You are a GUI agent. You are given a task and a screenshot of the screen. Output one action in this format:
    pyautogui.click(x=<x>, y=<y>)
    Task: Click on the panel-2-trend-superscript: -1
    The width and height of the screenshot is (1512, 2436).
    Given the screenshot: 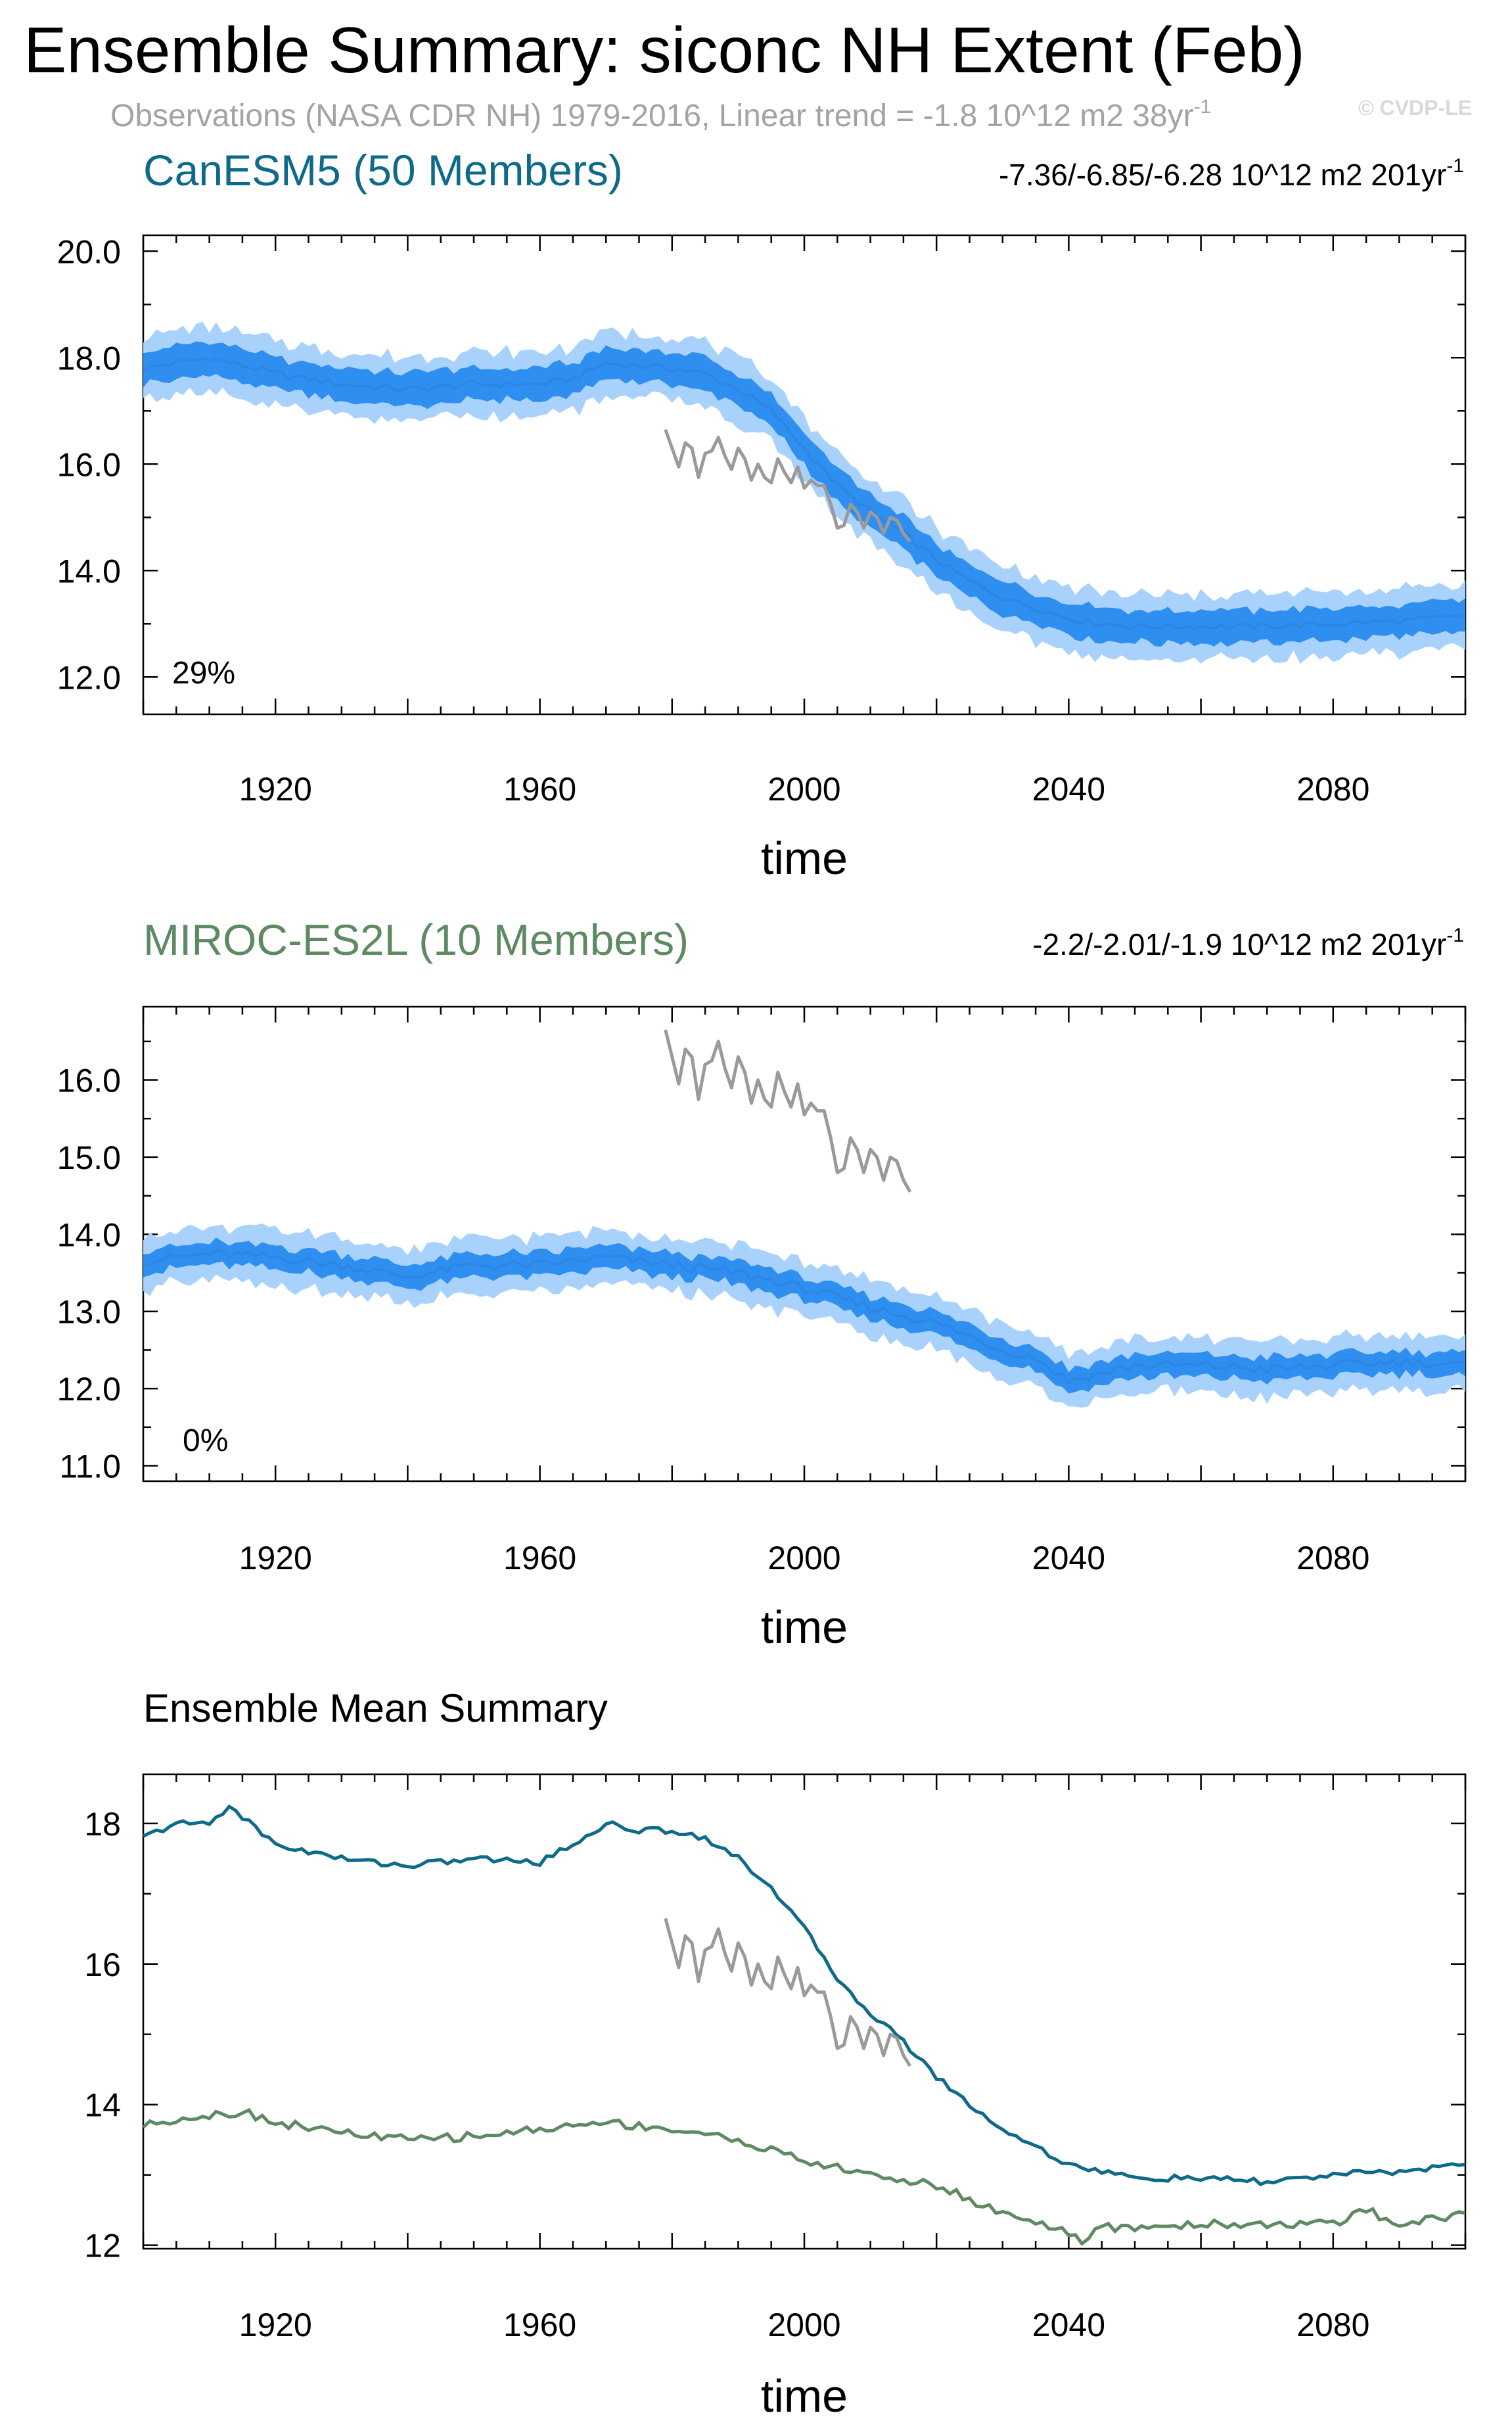 What is the action you would take?
    pyautogui.click(x=1455, y=935)
    